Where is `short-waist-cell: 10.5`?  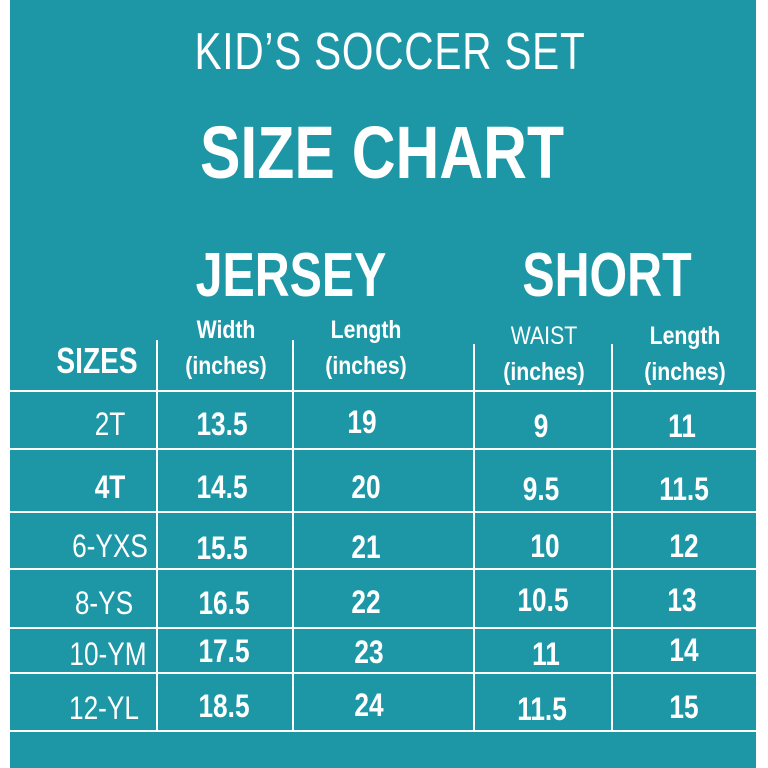 short-waist-cell: 10.5 is located at coordinates (543, 600).